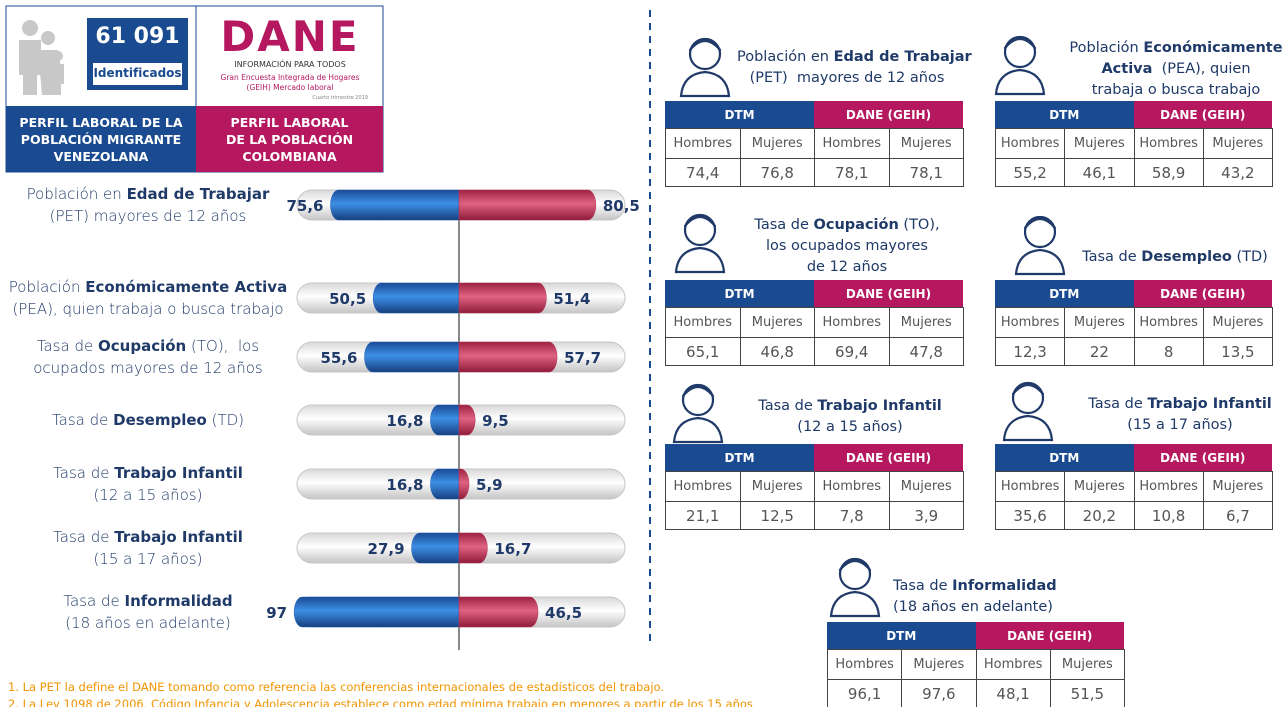  What do you see at coordinates (926, 515) in the screenshot?
I see `table-cell: 3,9` at bounding box center [926, 515].